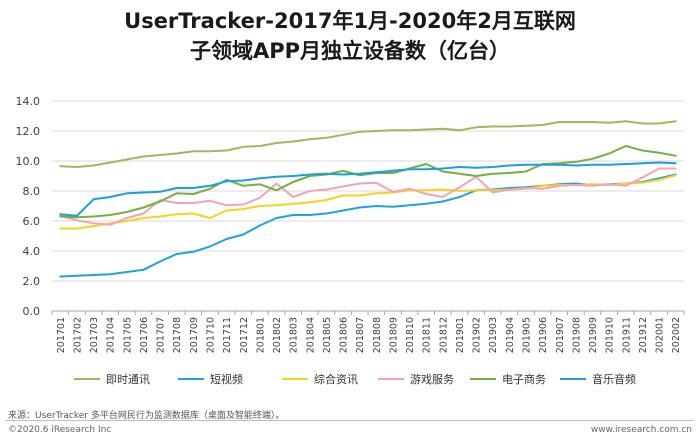 This screenshot has height=442, width=700. I want to click on x-tick-label: 201908, so click(576, 335).